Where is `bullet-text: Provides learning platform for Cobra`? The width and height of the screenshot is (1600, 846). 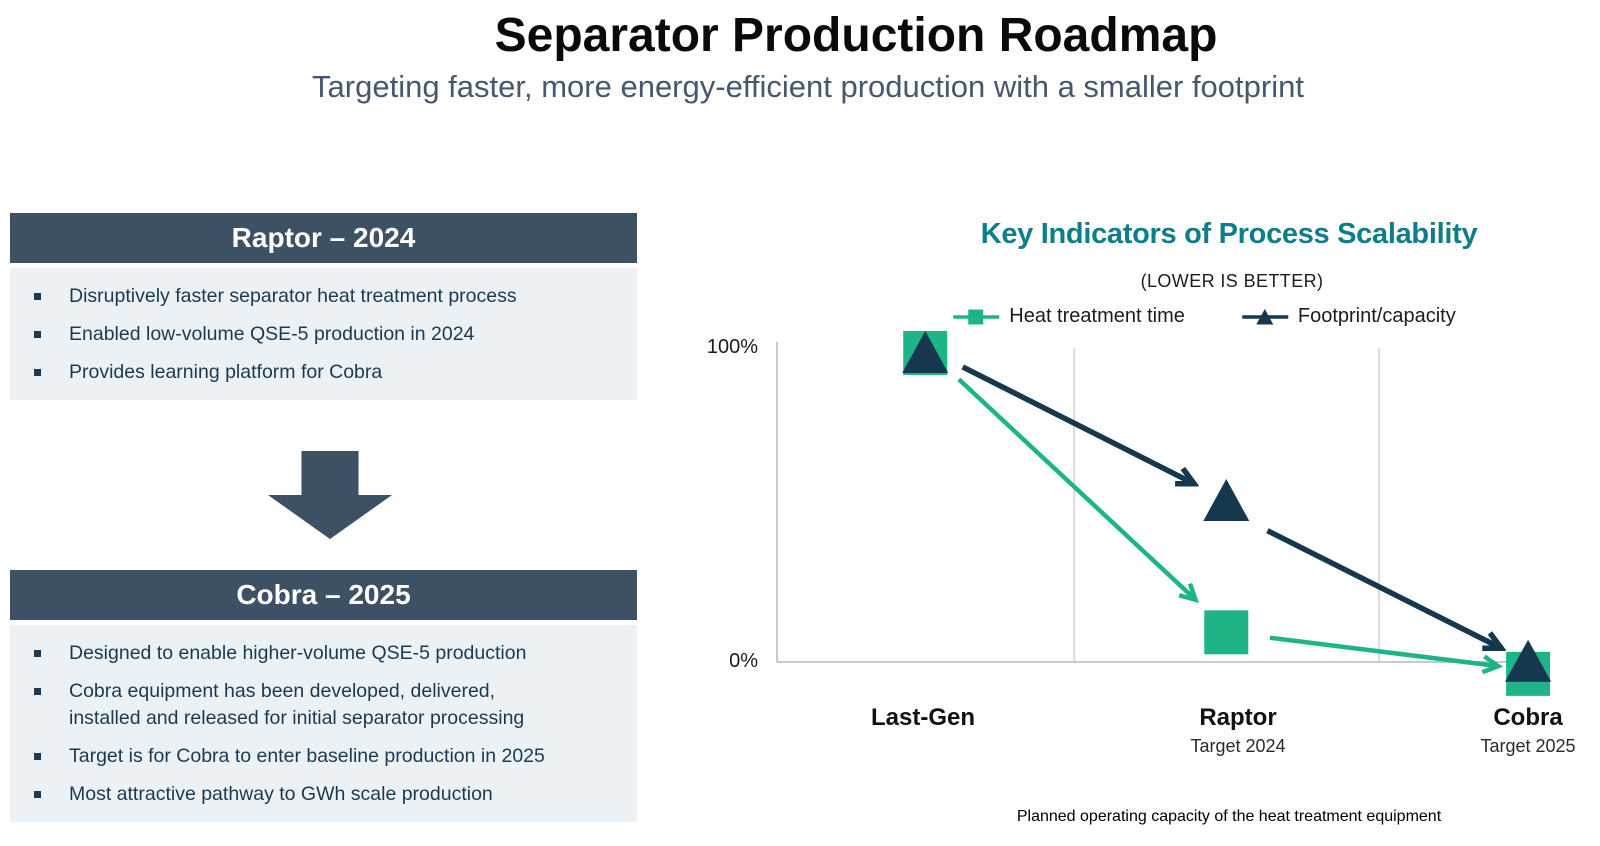
bullet-text: Provides learning platform for Cobra is located at coordinates (226, 372).